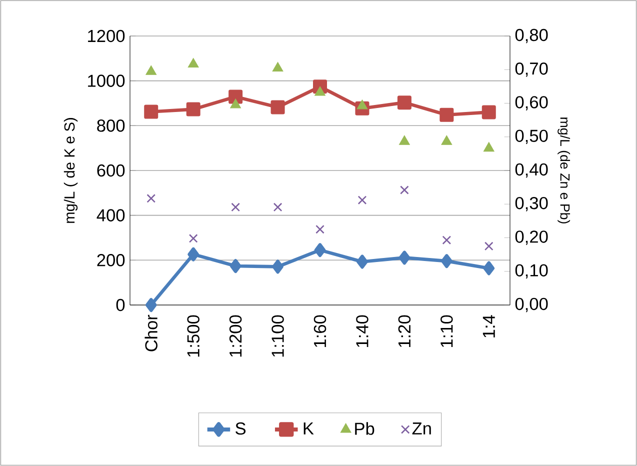 This screenshot has height=466, width=637. Describe the element at coordinates (564, 171) in the screenshot. I see `y2-axis-title: mg/L (de Zn e Pb)` at that location.